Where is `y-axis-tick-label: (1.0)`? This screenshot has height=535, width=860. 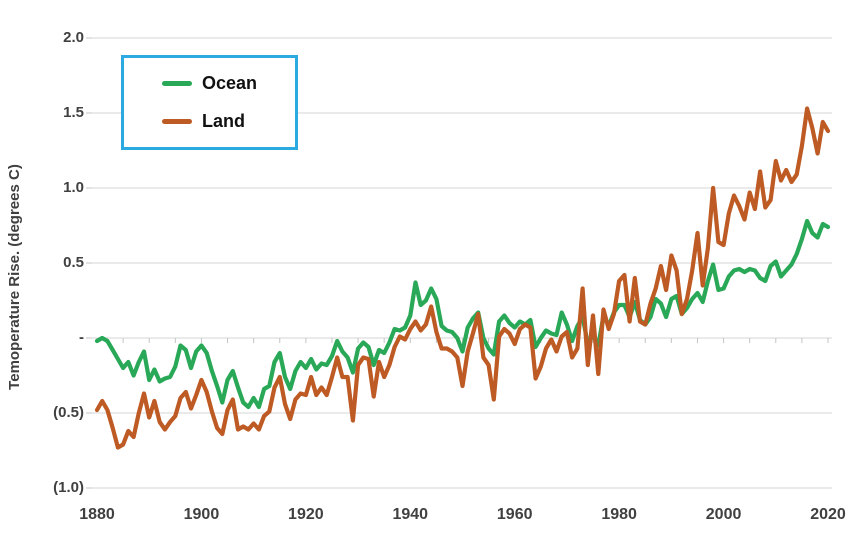 y-axis-tick-label: (1.0) is located at coordinates (68, 487).